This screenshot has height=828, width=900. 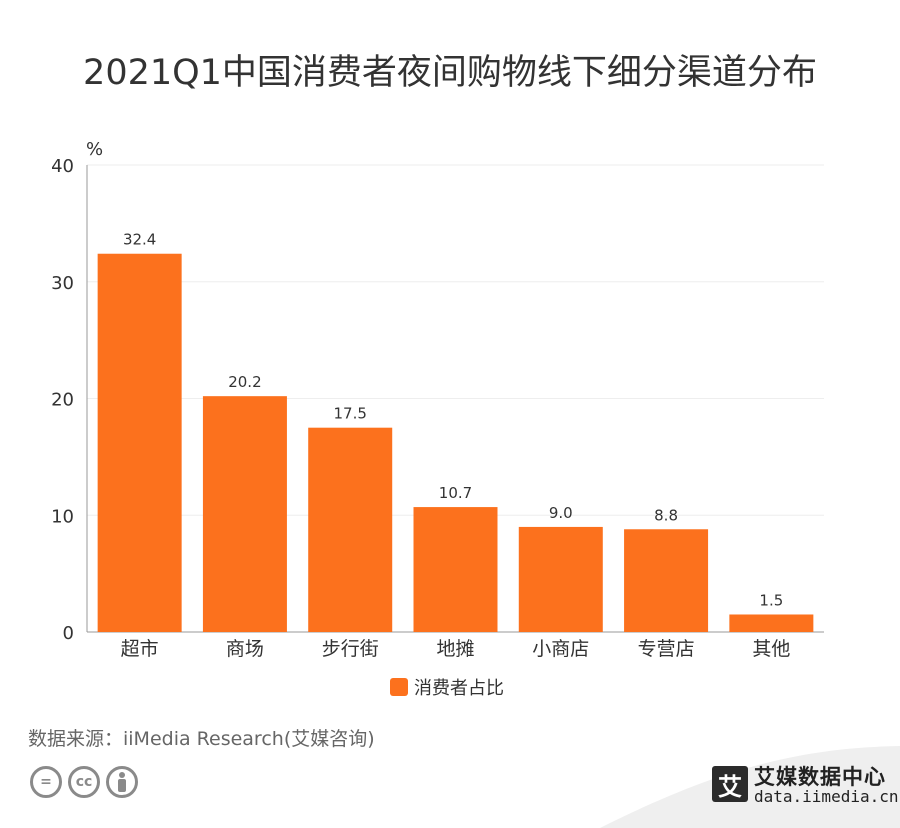 I want to click on cc-icon: cc, so click(x=84, y=782).